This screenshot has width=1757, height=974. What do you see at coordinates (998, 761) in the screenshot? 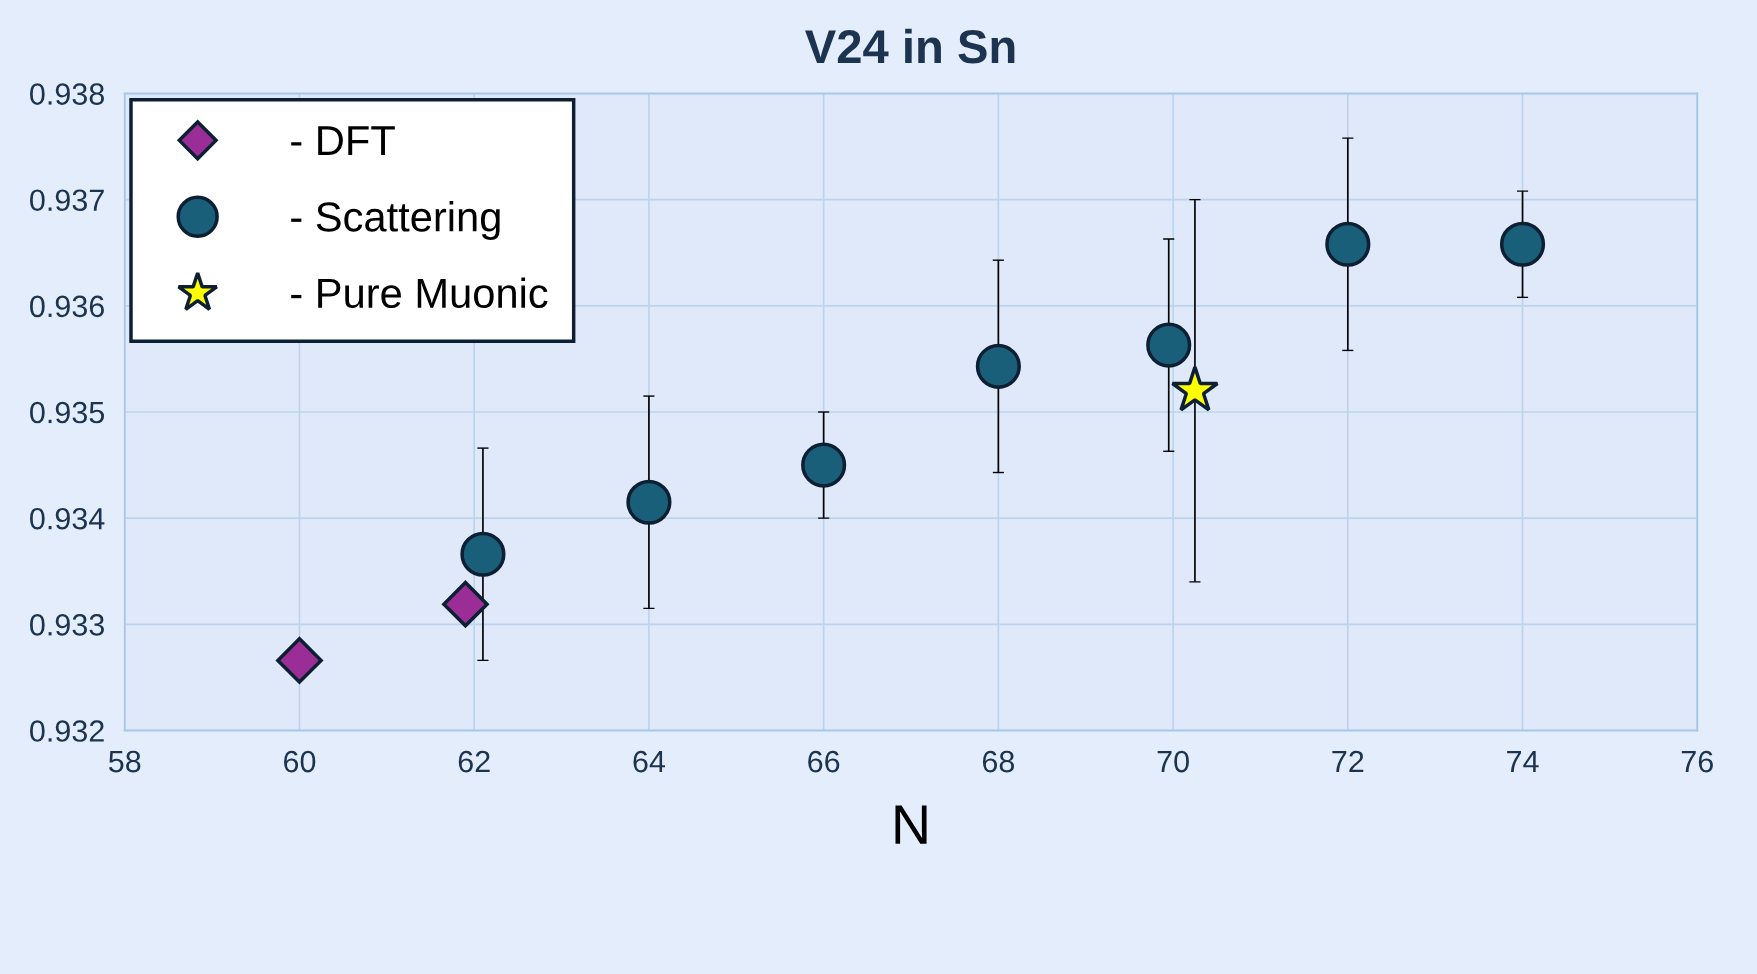
I see `x-tick-label: 68` at bounding box center [998, 761].